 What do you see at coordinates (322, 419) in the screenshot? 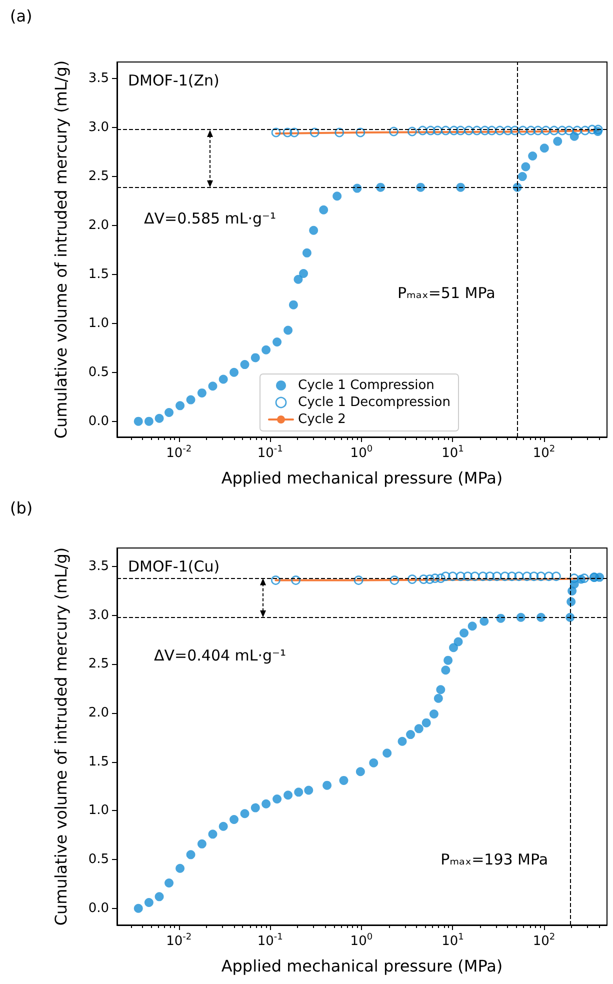
I see `legend-label: Cycle 2` at bounding box center [322, 419].